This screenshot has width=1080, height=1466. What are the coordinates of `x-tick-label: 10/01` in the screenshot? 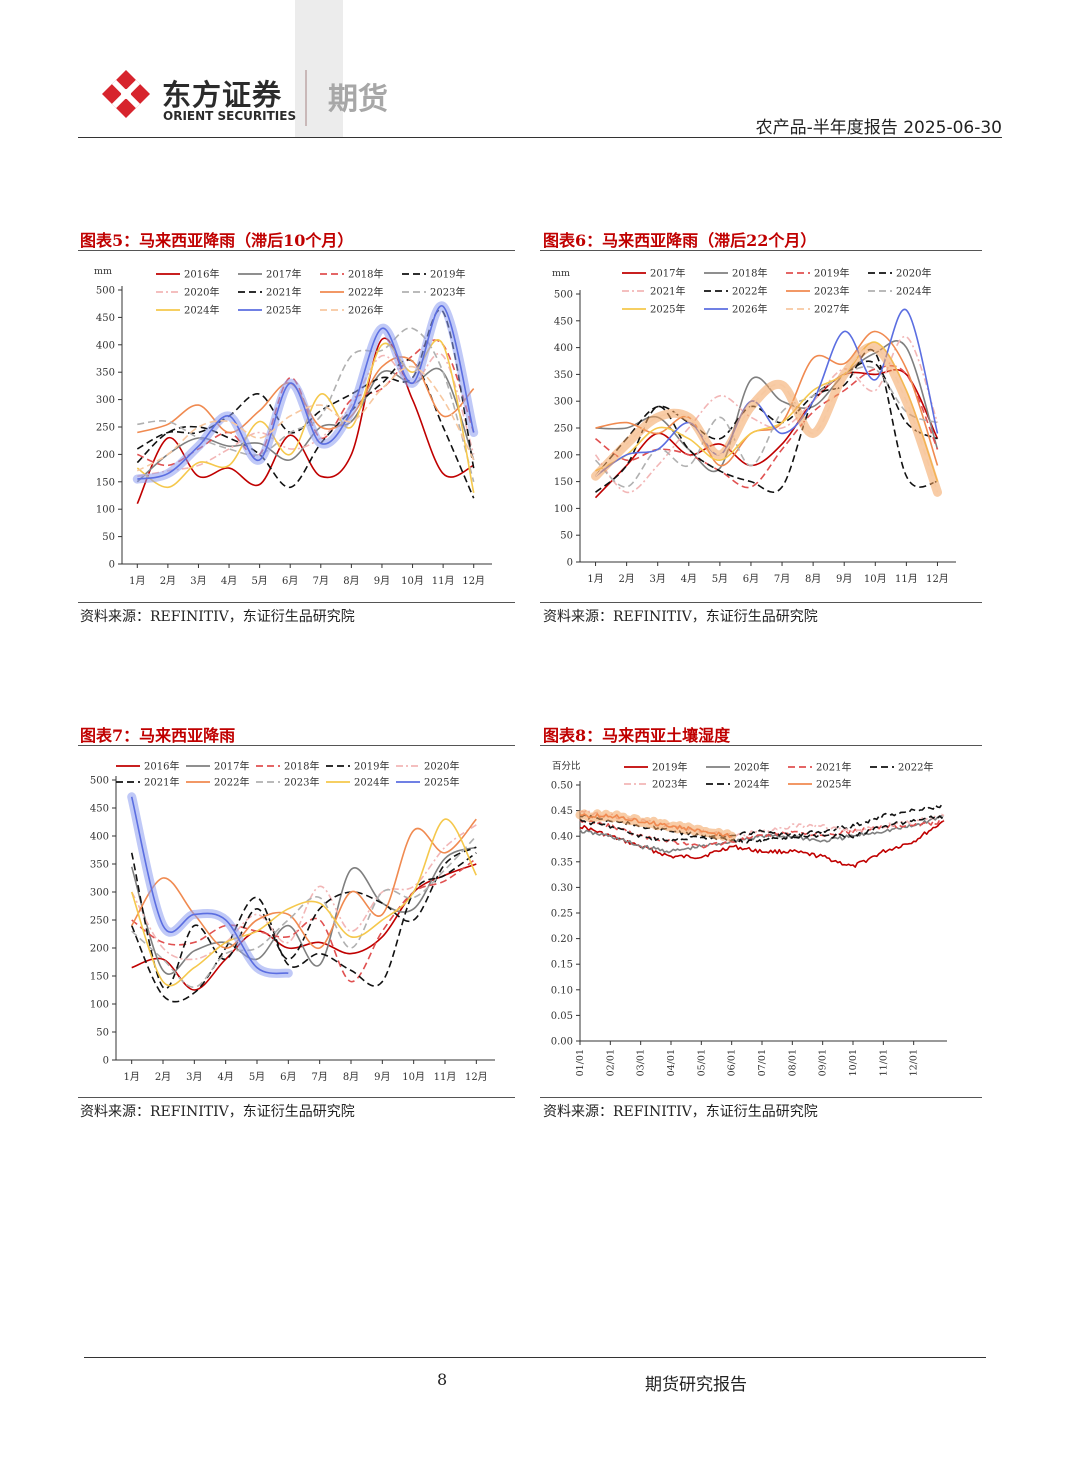 It's located at (853, 1062).